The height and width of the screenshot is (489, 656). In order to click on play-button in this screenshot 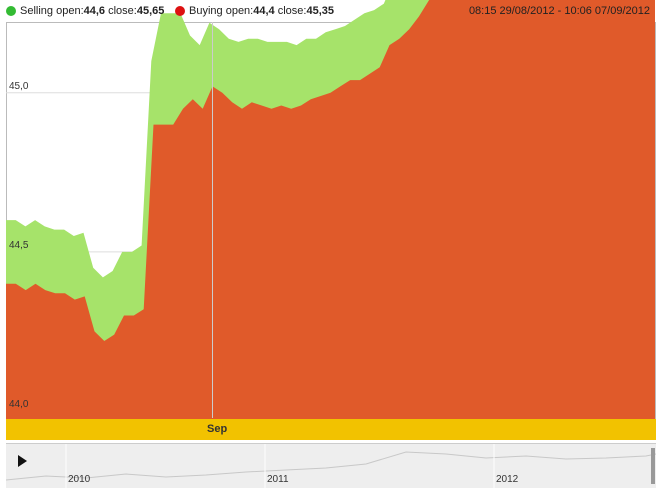, I will do `click(24, 461)`.